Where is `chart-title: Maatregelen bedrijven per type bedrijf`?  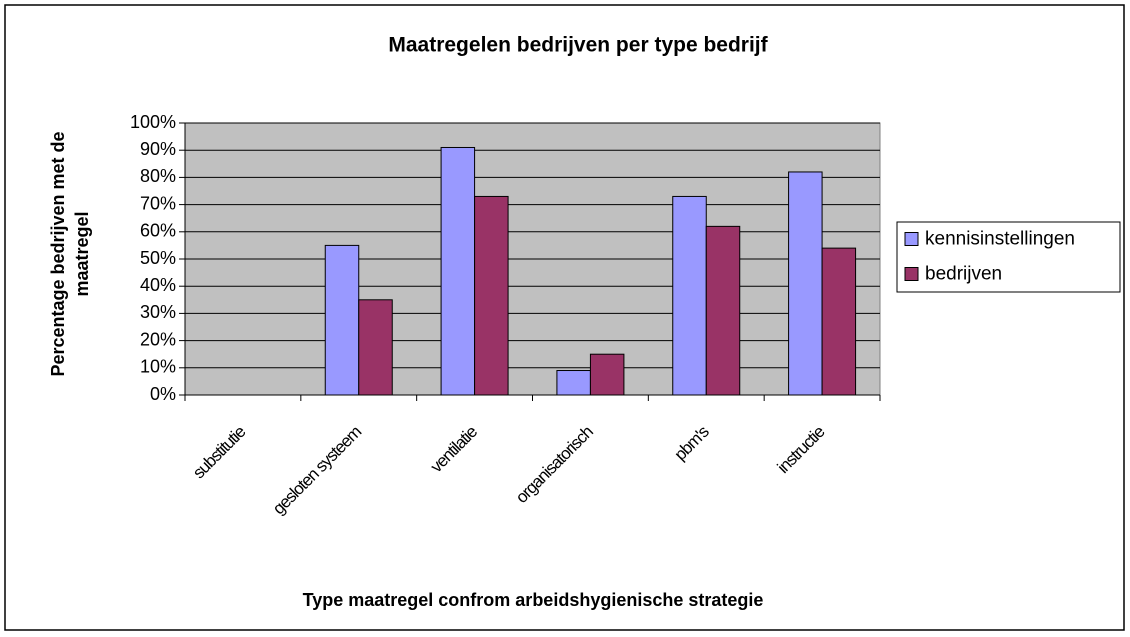
chart-title: Maatregelen bedrijven per type bedrijf is located at coordinates (578, 45).